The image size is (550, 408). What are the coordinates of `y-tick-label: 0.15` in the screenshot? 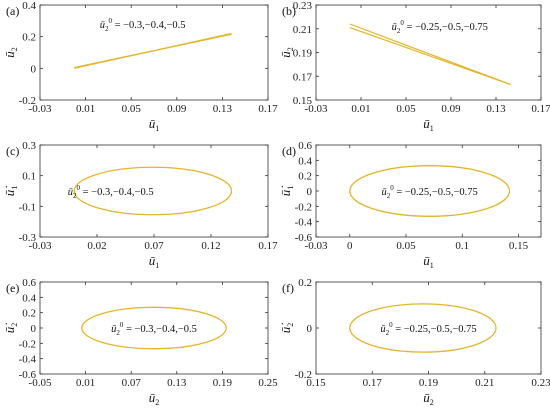 It's located at (303, 101).